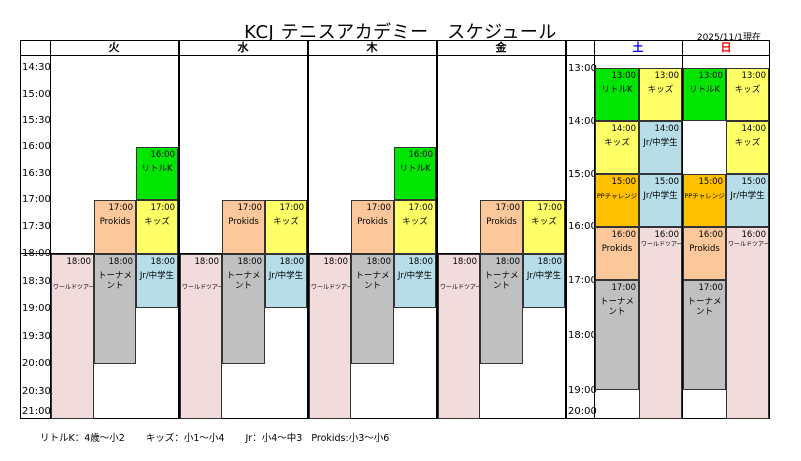  I want to click on time-label: 16:30, so click(36, 173).